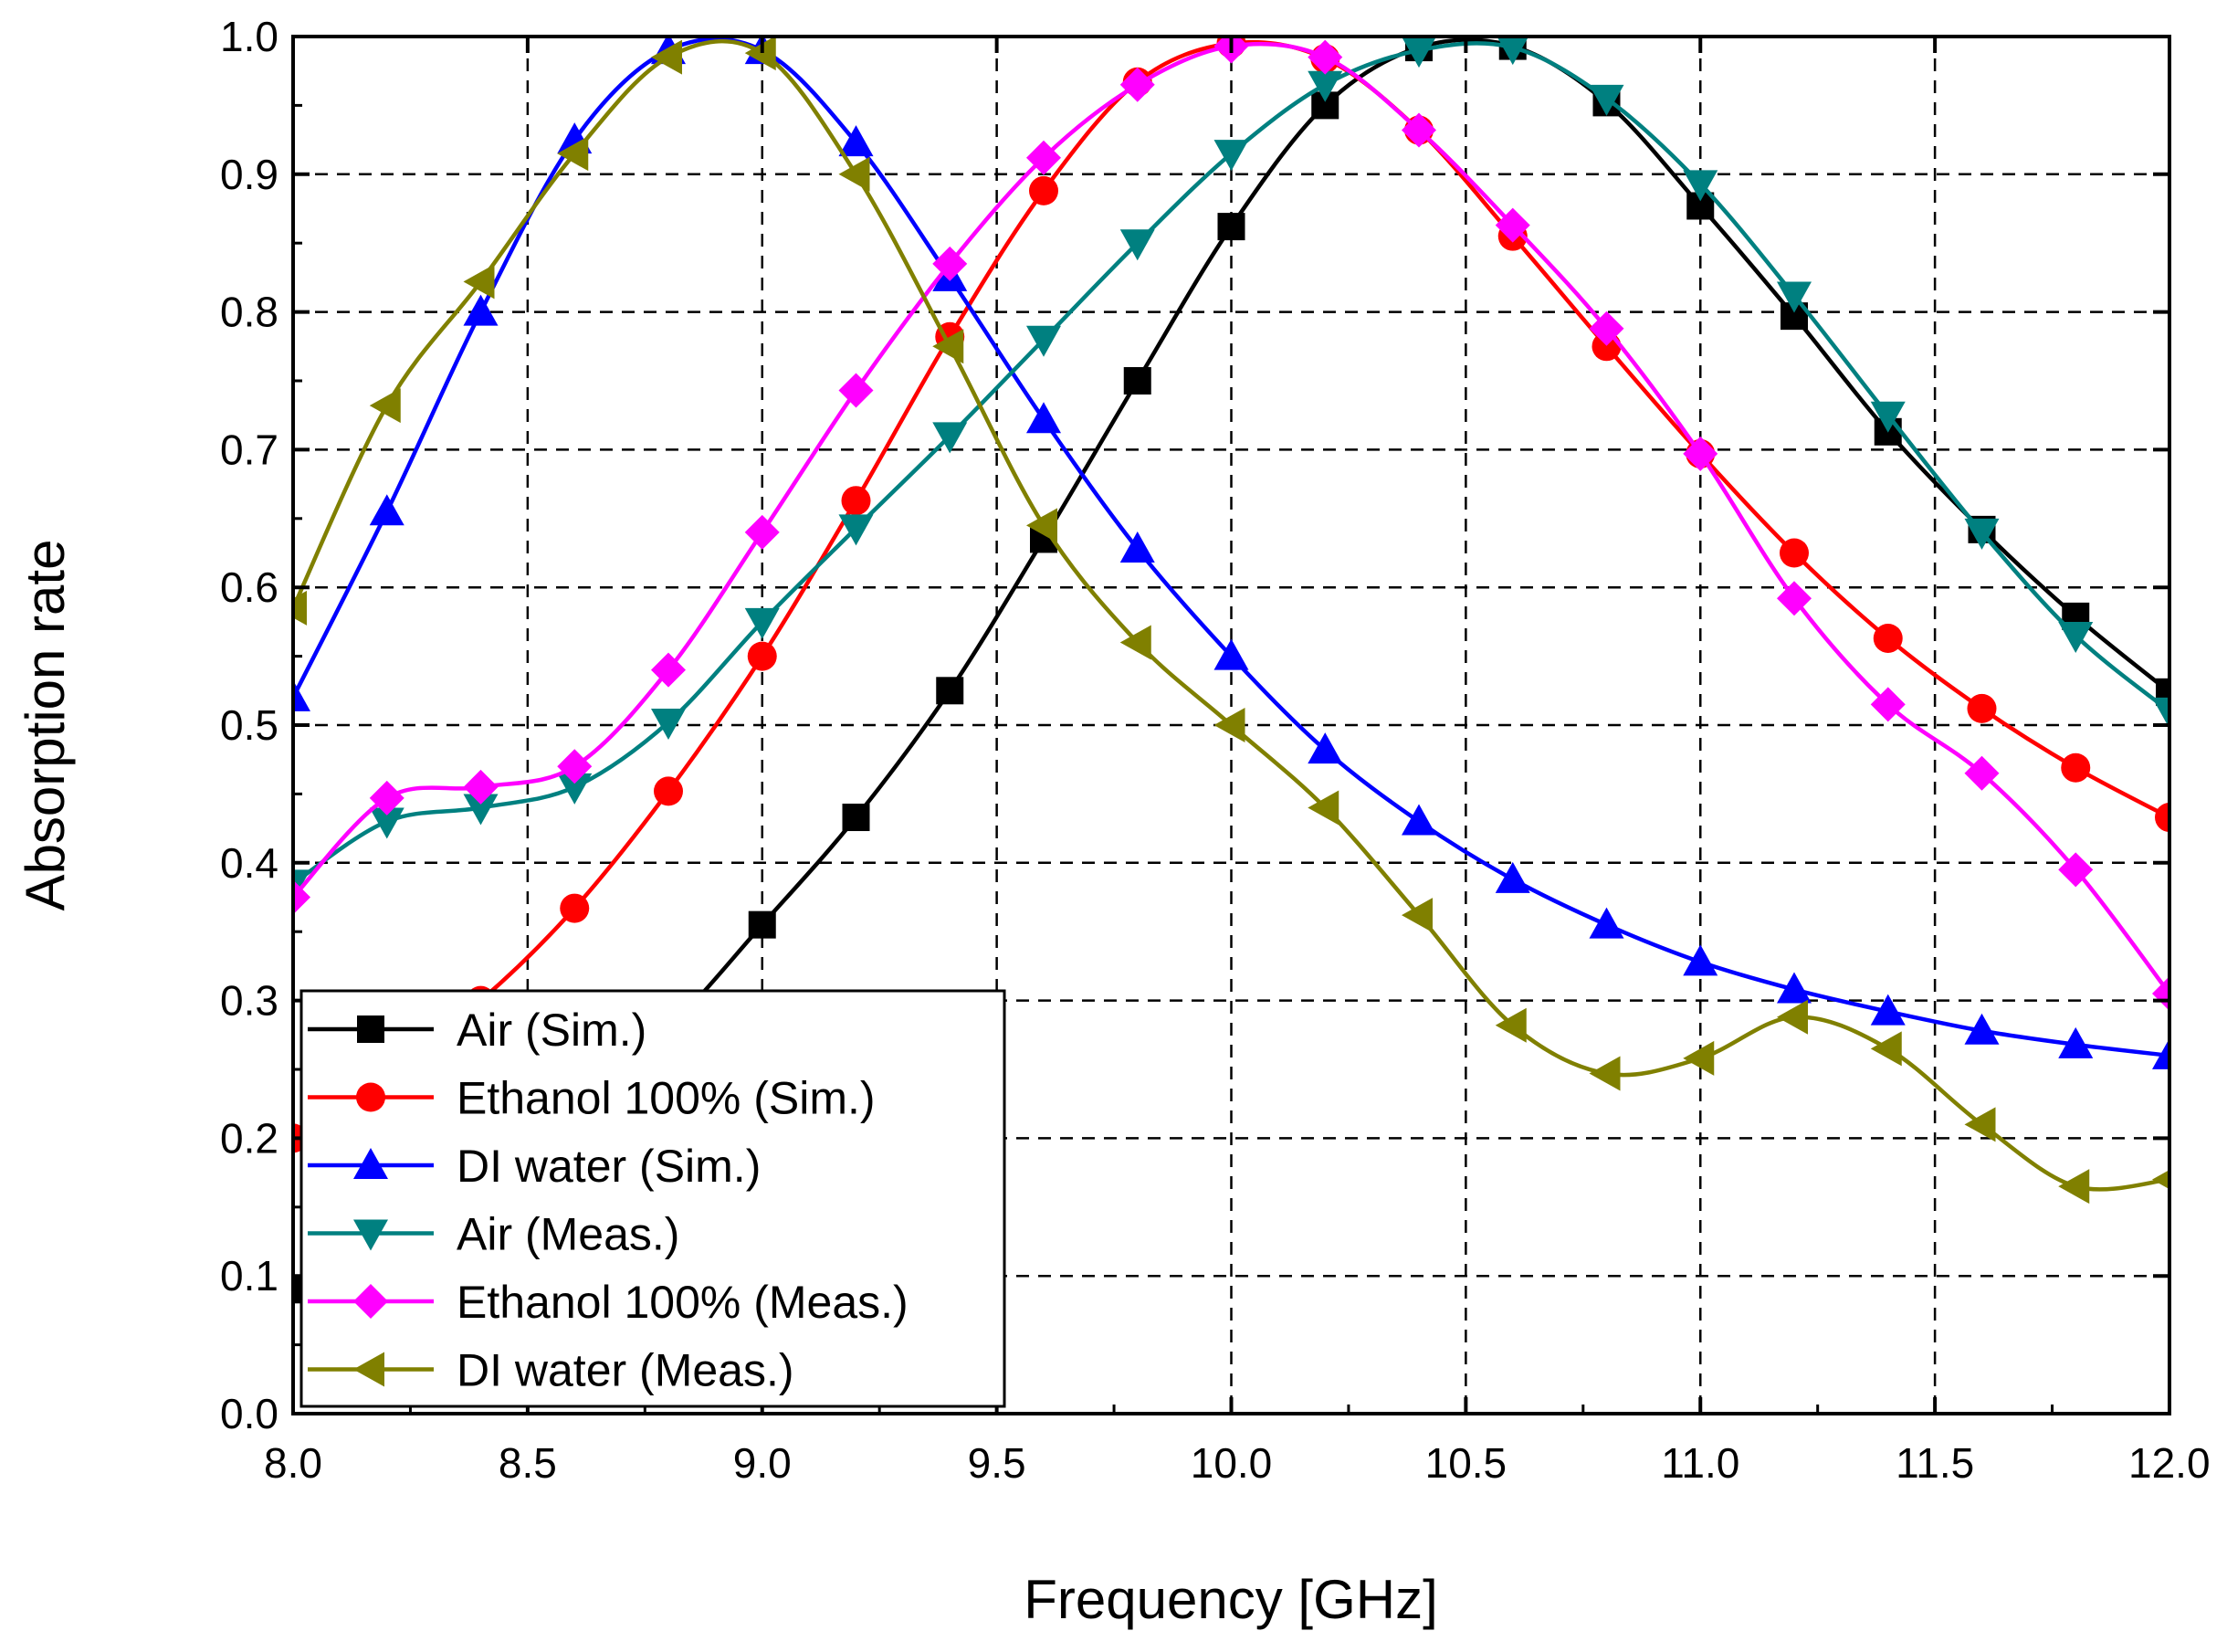 The image size is (2227, 1652). What do you see at coordinates (666, 1098) in the screenshot?
I see `legend-label: Ethanol 100% (Sim.)` at bounding box center [666, 1098].